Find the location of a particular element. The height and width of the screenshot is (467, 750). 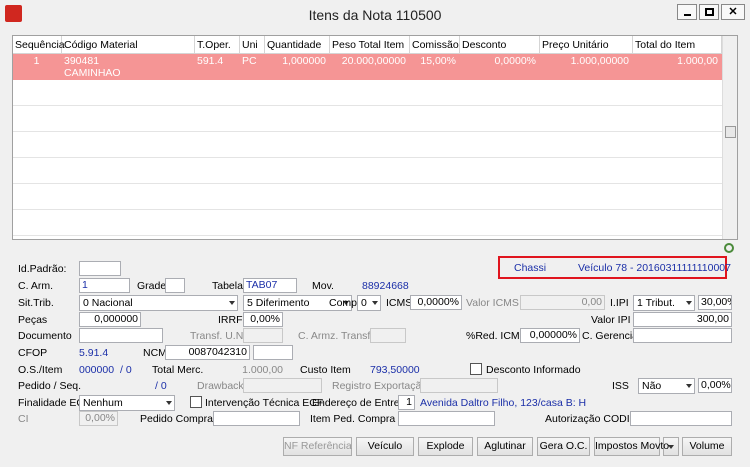

text-input: 0087042310 is located at coordinates (207, 352).